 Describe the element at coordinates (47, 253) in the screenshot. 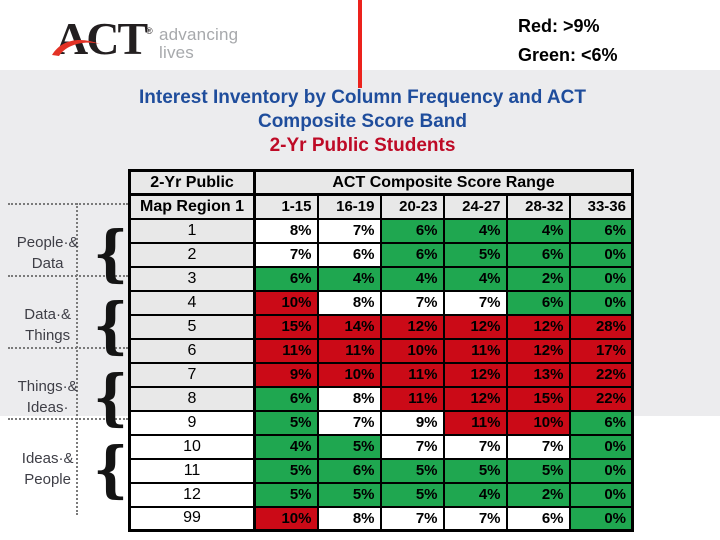

I see `interest-group-label: People·& Data` at that location.